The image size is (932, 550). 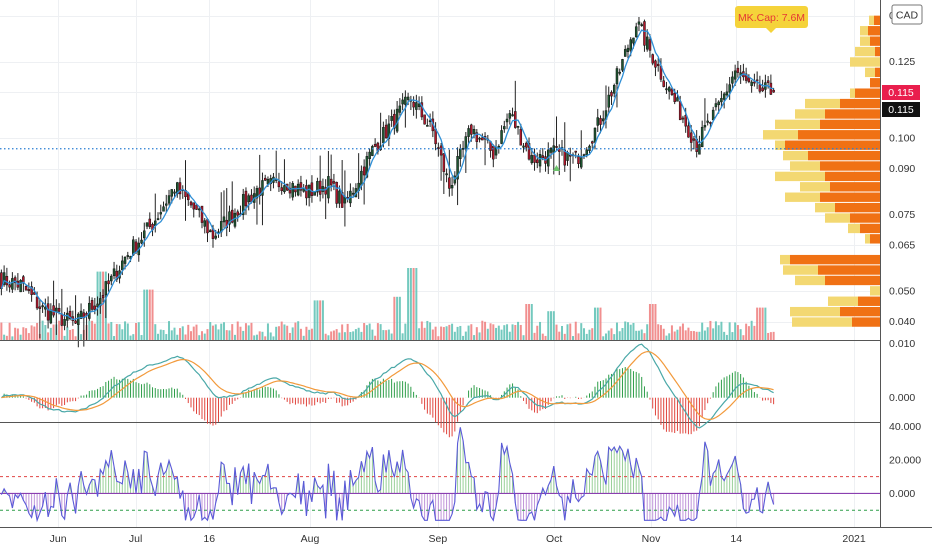 What do you see at coordinates (821, 171) in the screenshot?
I see `volume-profile` at bounding box center [821, 171].